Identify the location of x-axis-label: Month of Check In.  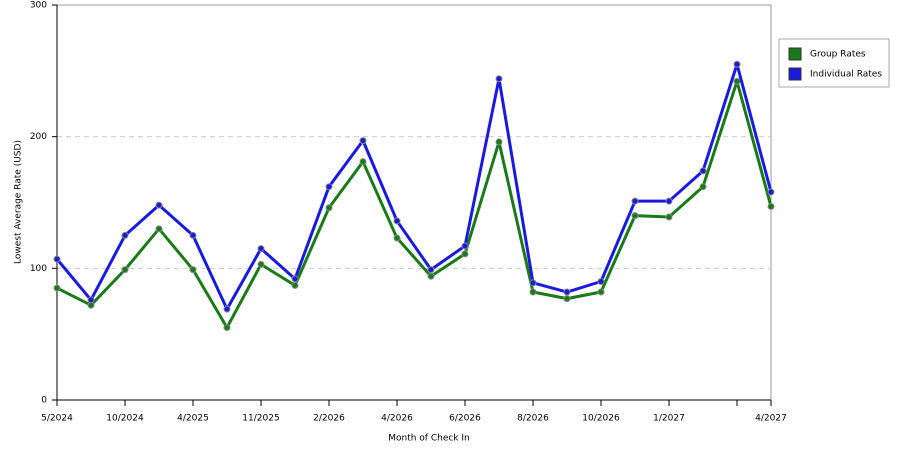
(429, 439).